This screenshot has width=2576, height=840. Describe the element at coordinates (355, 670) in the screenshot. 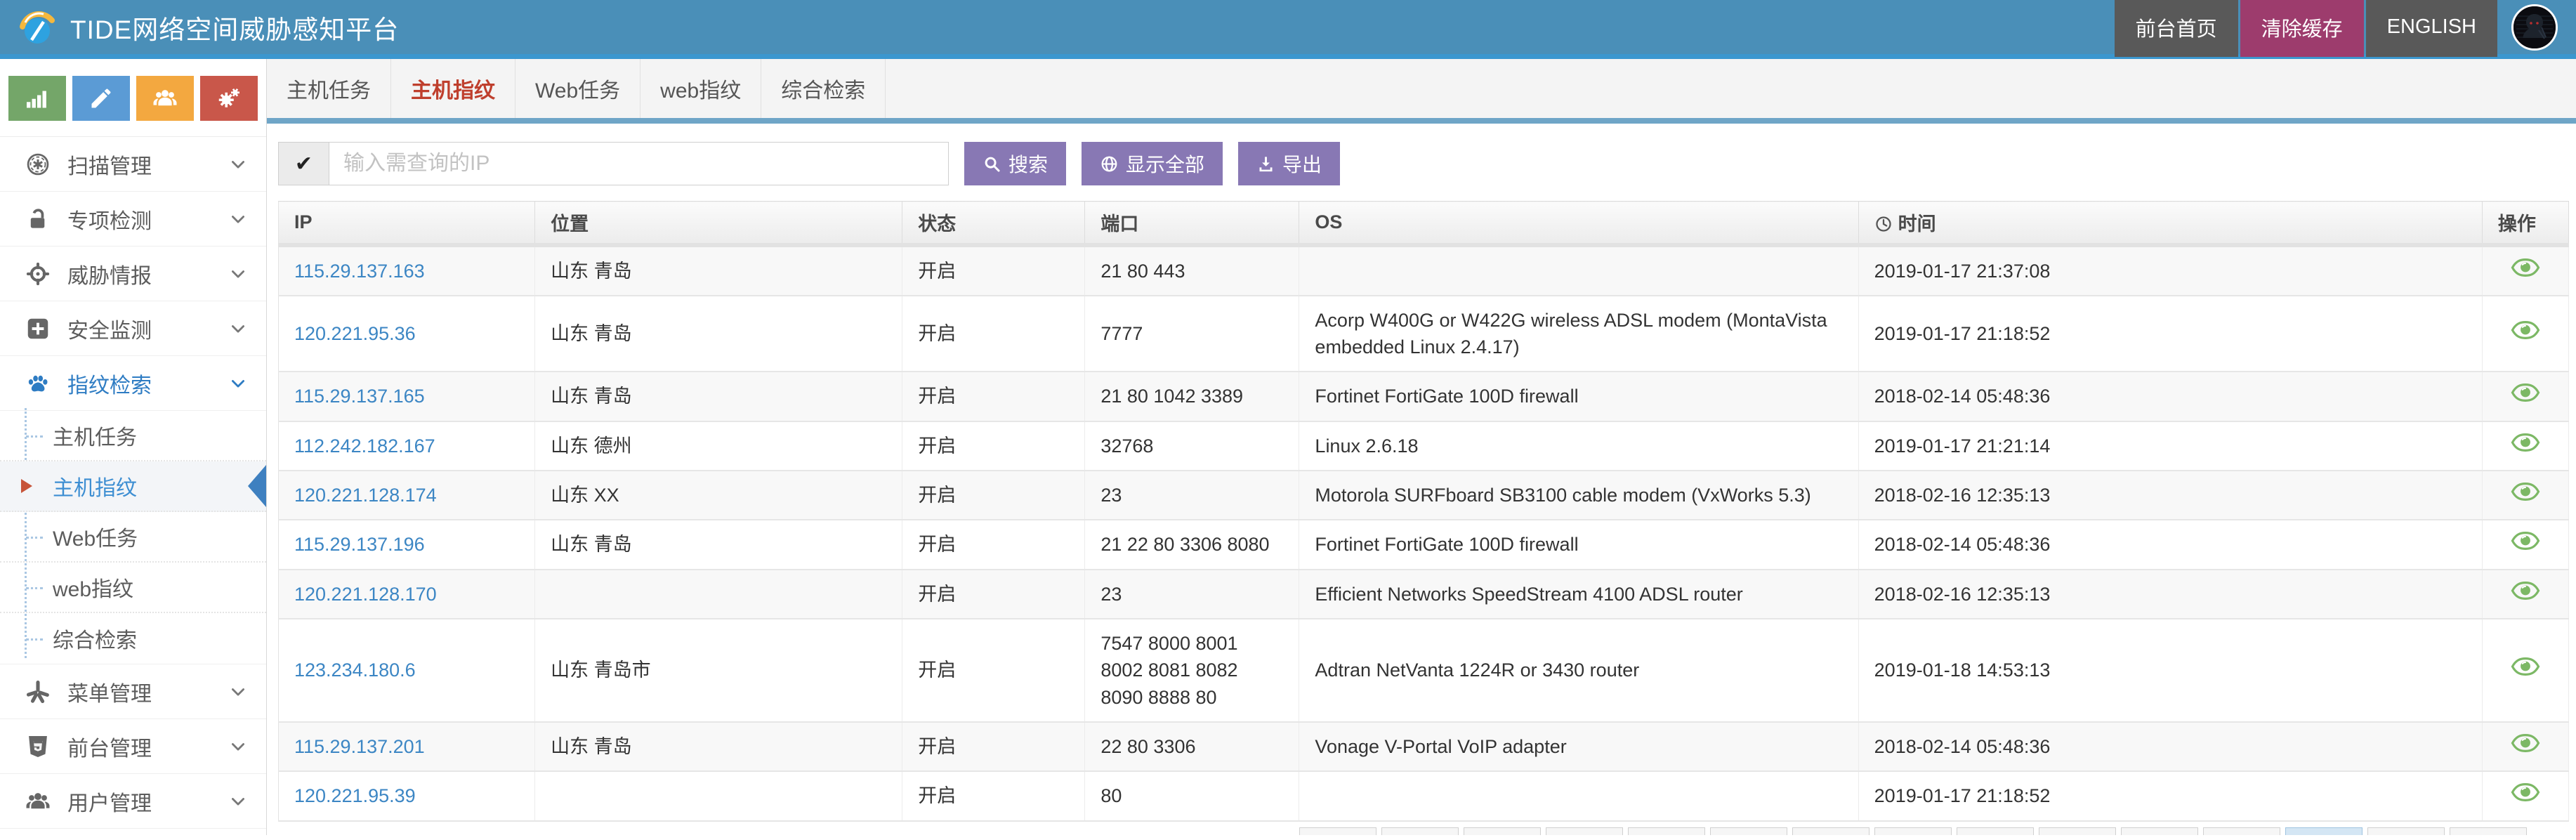

I see `ip-link: 123.234.180.6` at that location.